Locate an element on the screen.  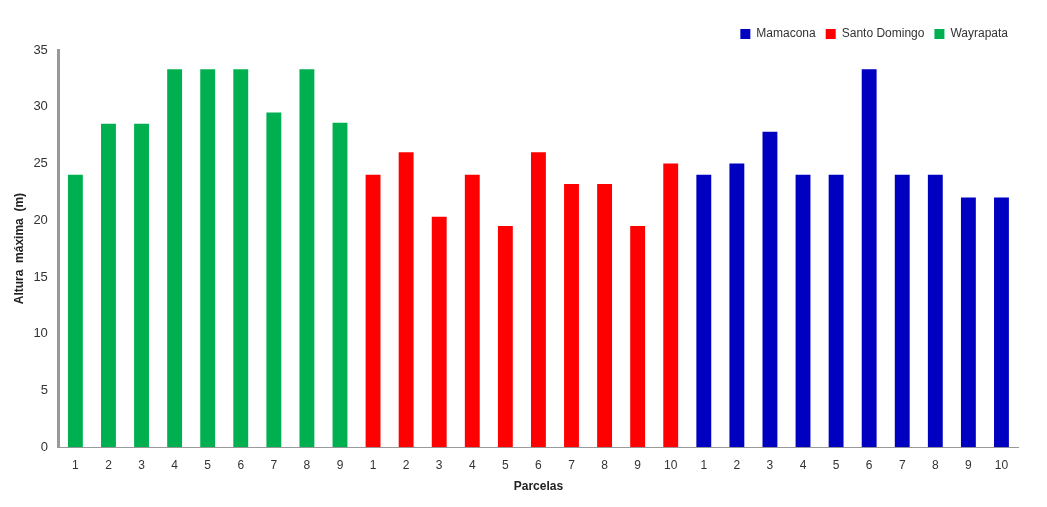
y-tick-label: 20 is located at coordinates (40, 219).